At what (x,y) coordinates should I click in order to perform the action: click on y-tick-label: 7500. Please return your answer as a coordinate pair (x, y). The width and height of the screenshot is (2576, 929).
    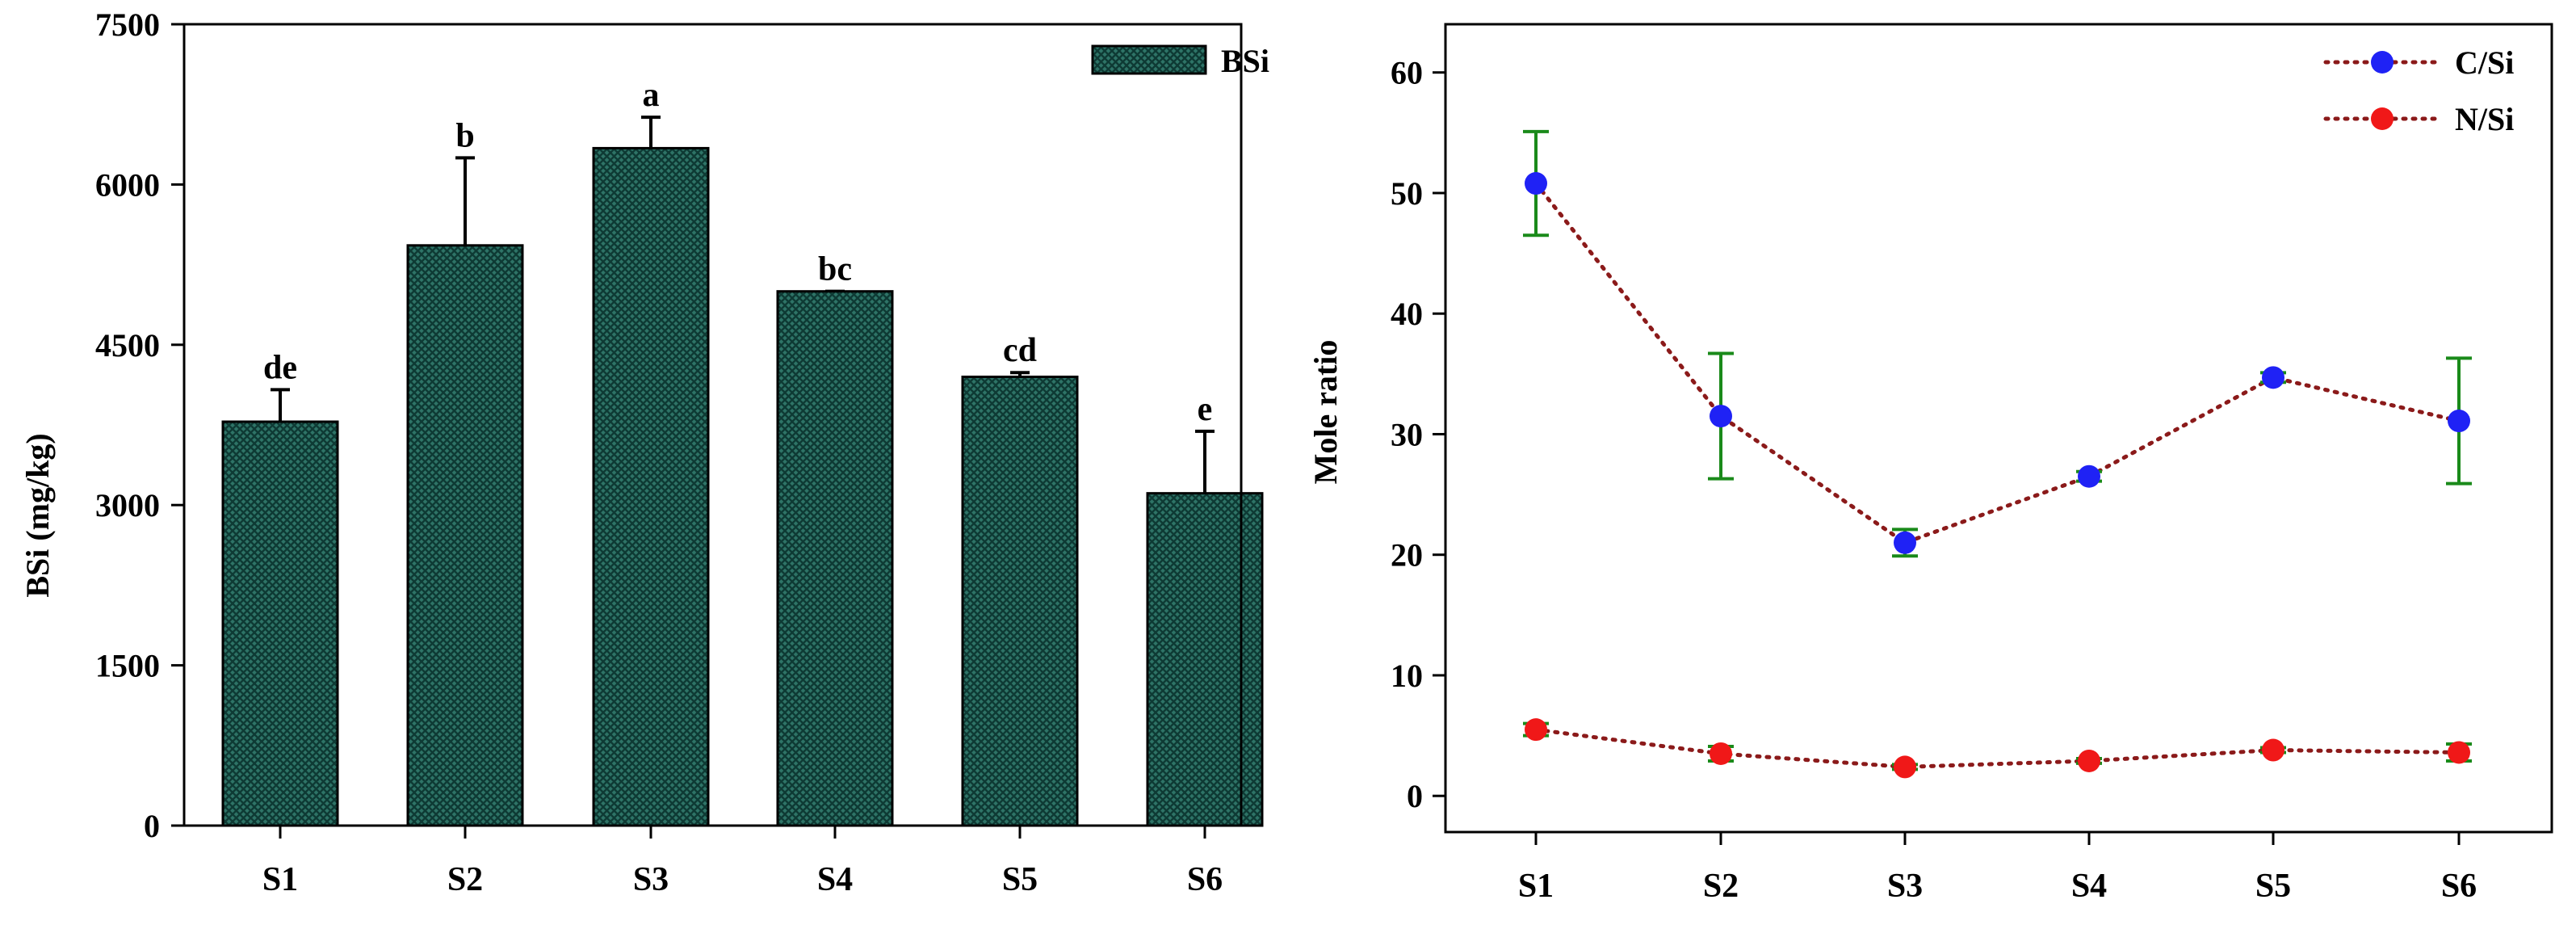
    Looking at the image, I should click on (127, 24).